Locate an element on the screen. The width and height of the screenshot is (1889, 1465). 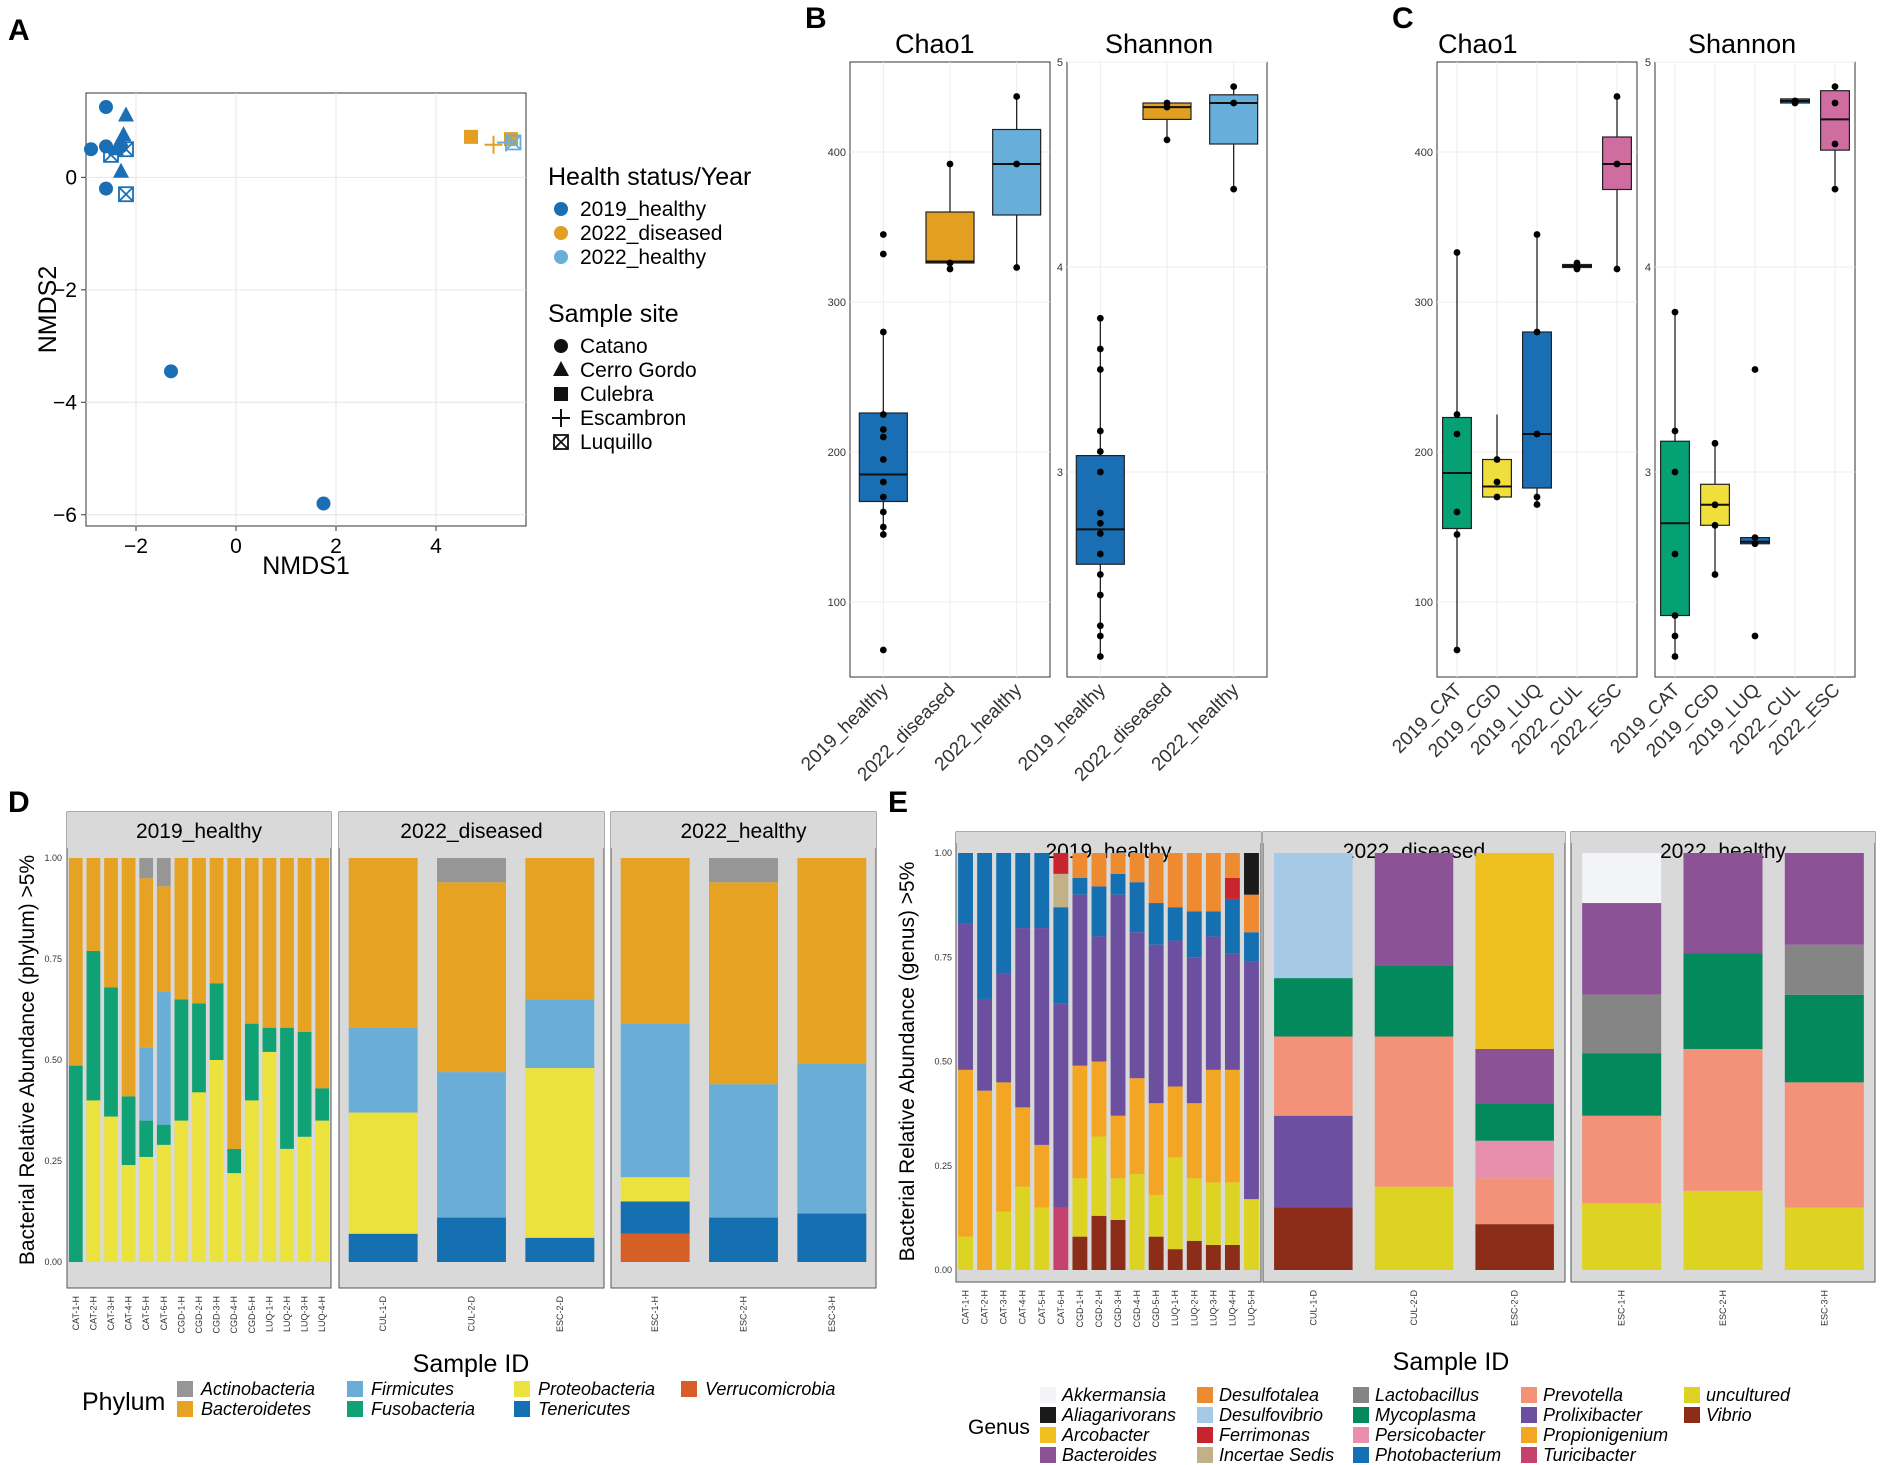
legend-key-Ferrimonas is located at coordinates (1205, 1435).